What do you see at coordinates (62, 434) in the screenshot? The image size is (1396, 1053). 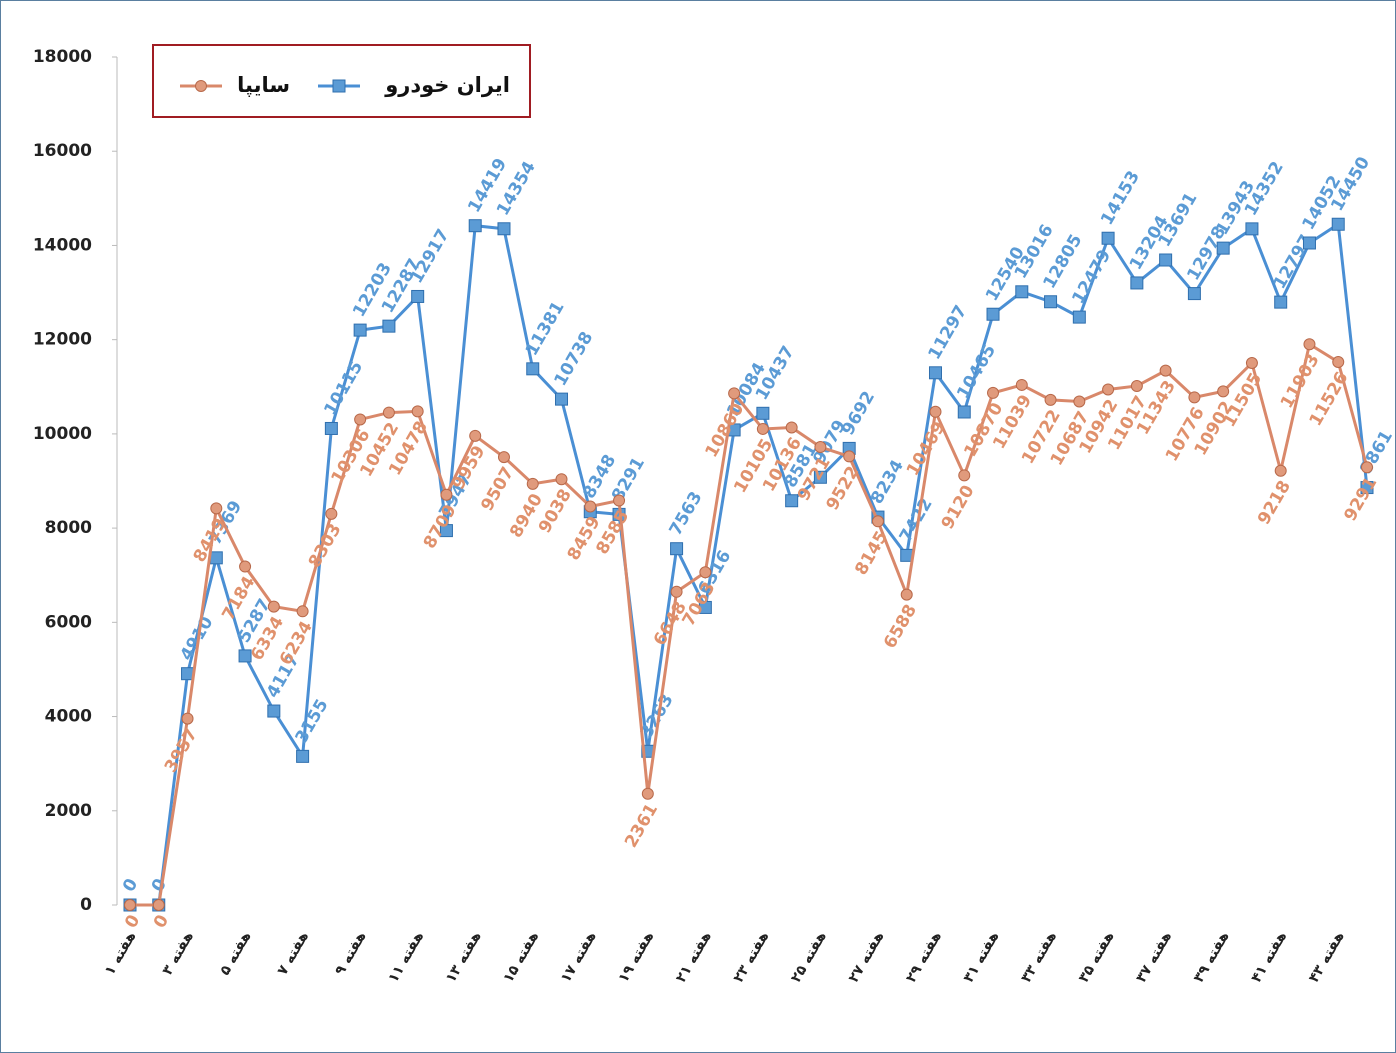 I see `y-tick-label: 10000` at bounding box center [62, 434].